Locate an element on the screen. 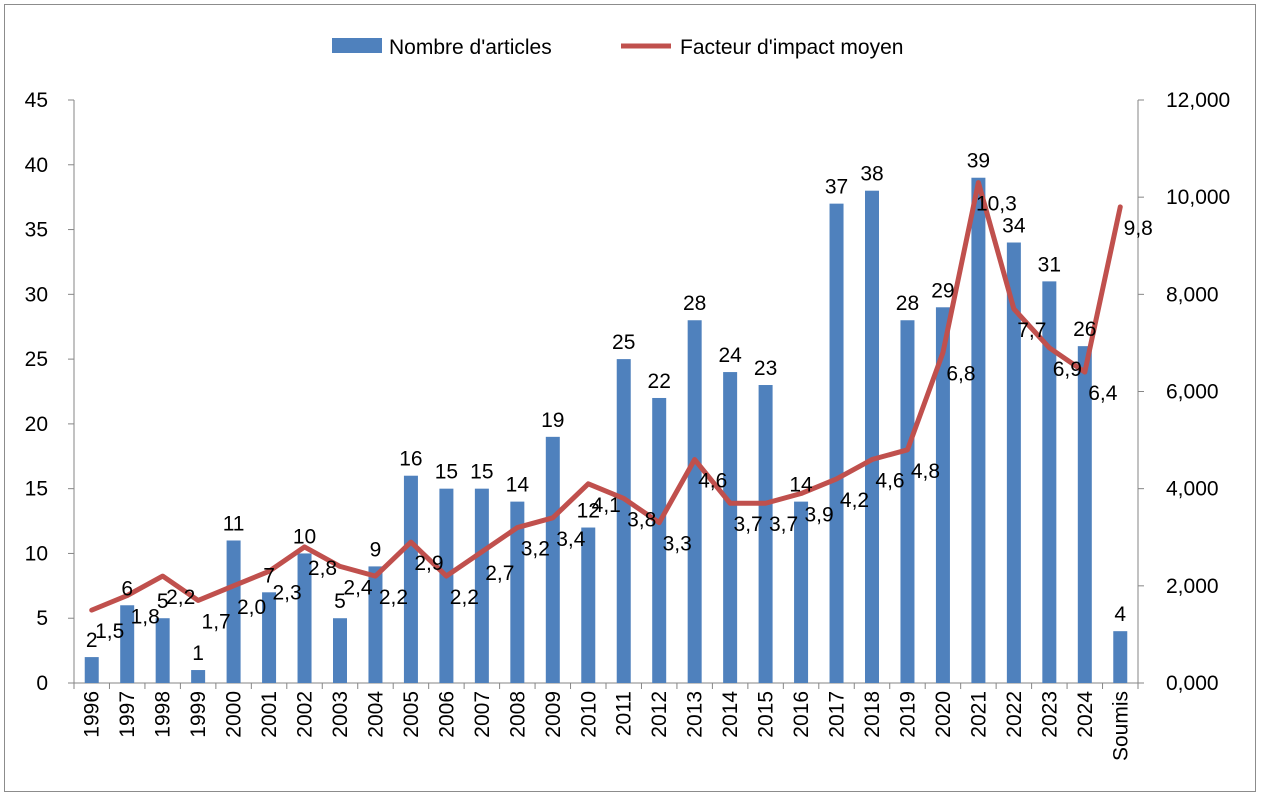 The height and width of the screenshot is (798, 1262). left-tick-label: 25 is located at coordinates (36, 359).